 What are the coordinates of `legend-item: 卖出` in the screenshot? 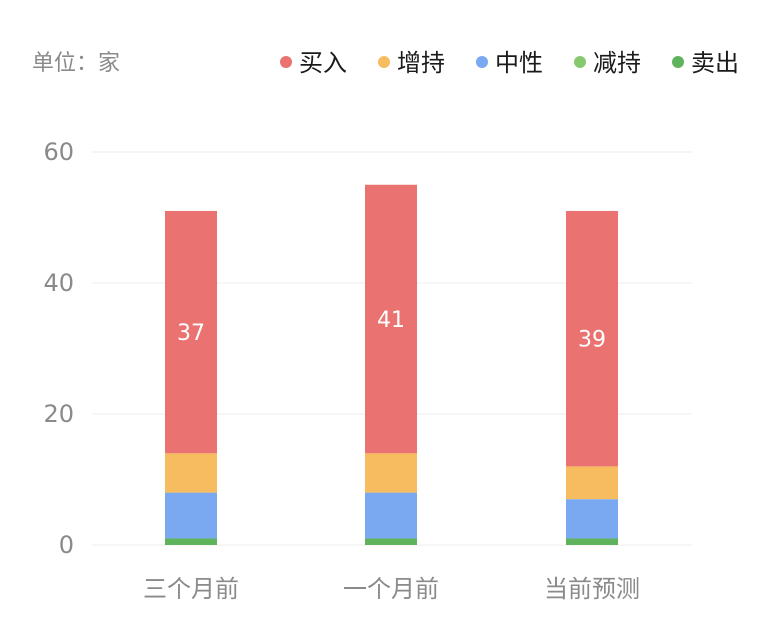 It's located at (705, 63).